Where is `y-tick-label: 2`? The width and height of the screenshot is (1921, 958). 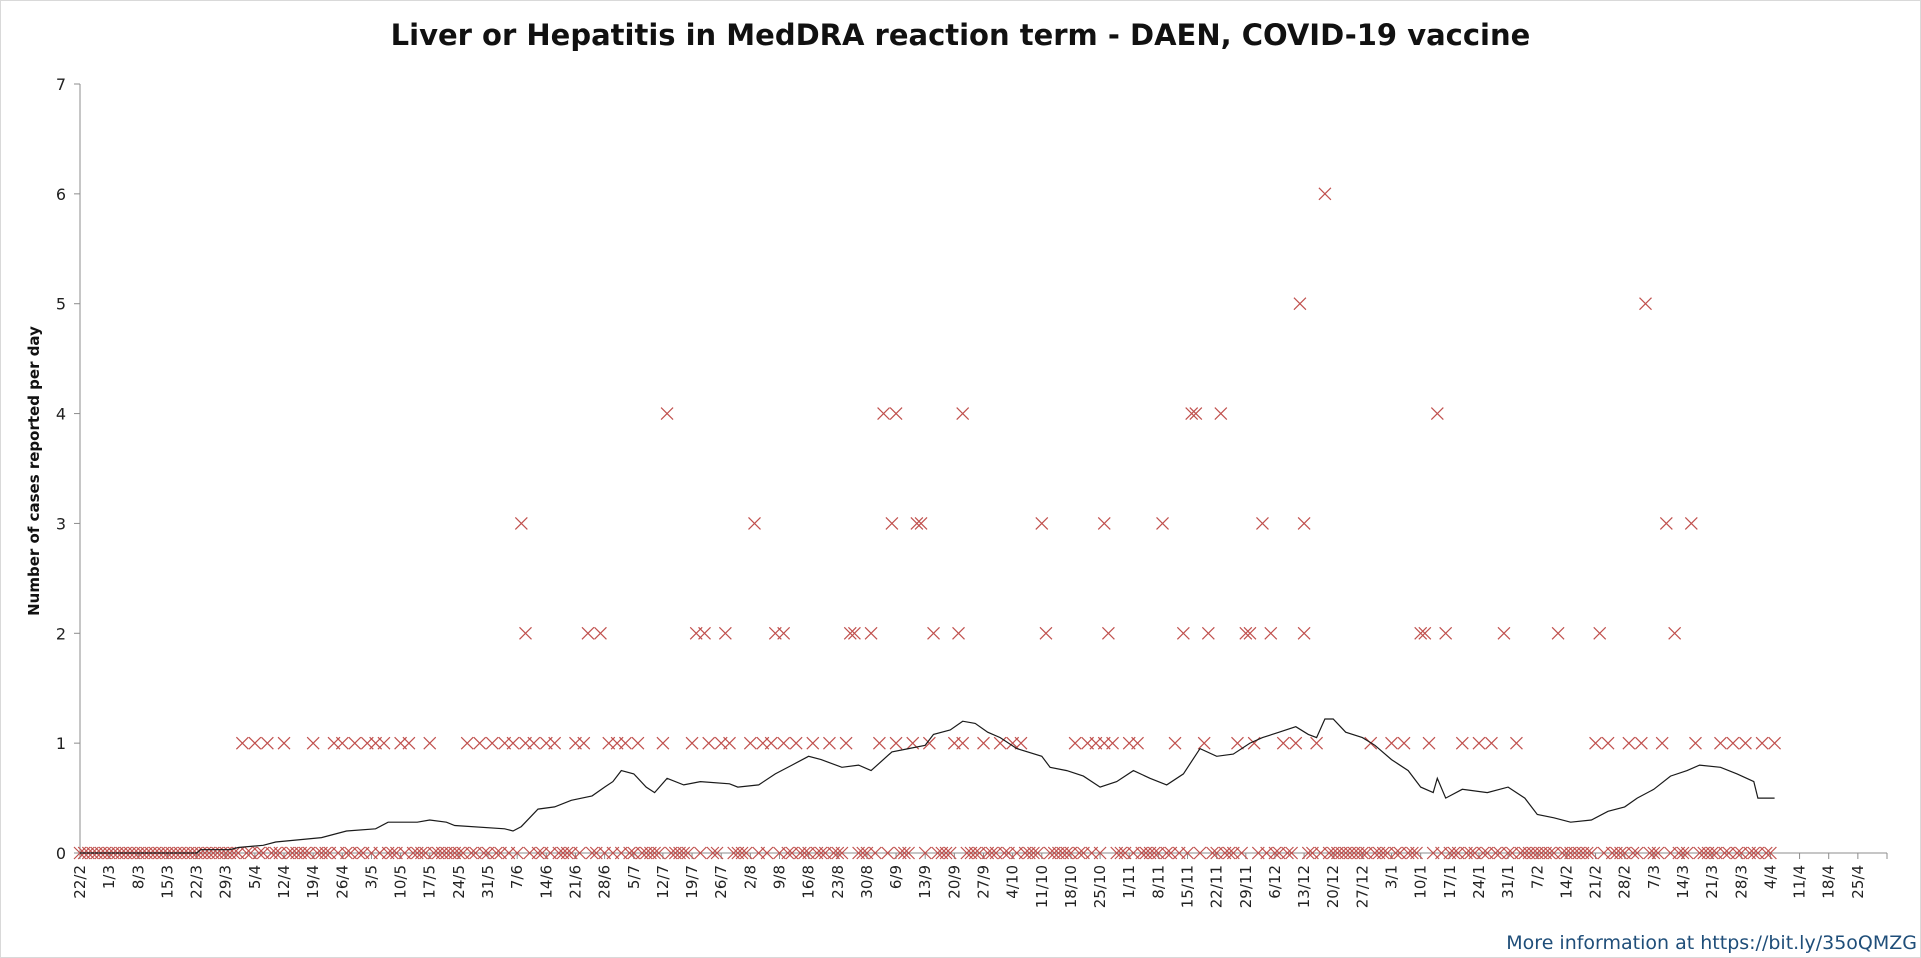
y-tick-label: 2 is located at coordinates (61, 633).